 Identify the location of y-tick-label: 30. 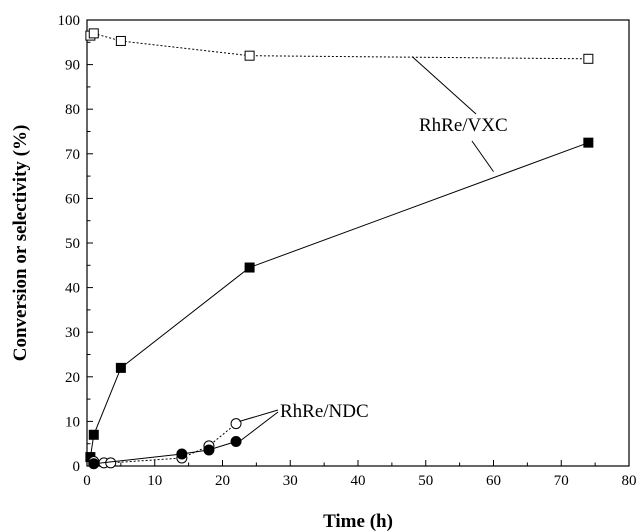
(72, 333).